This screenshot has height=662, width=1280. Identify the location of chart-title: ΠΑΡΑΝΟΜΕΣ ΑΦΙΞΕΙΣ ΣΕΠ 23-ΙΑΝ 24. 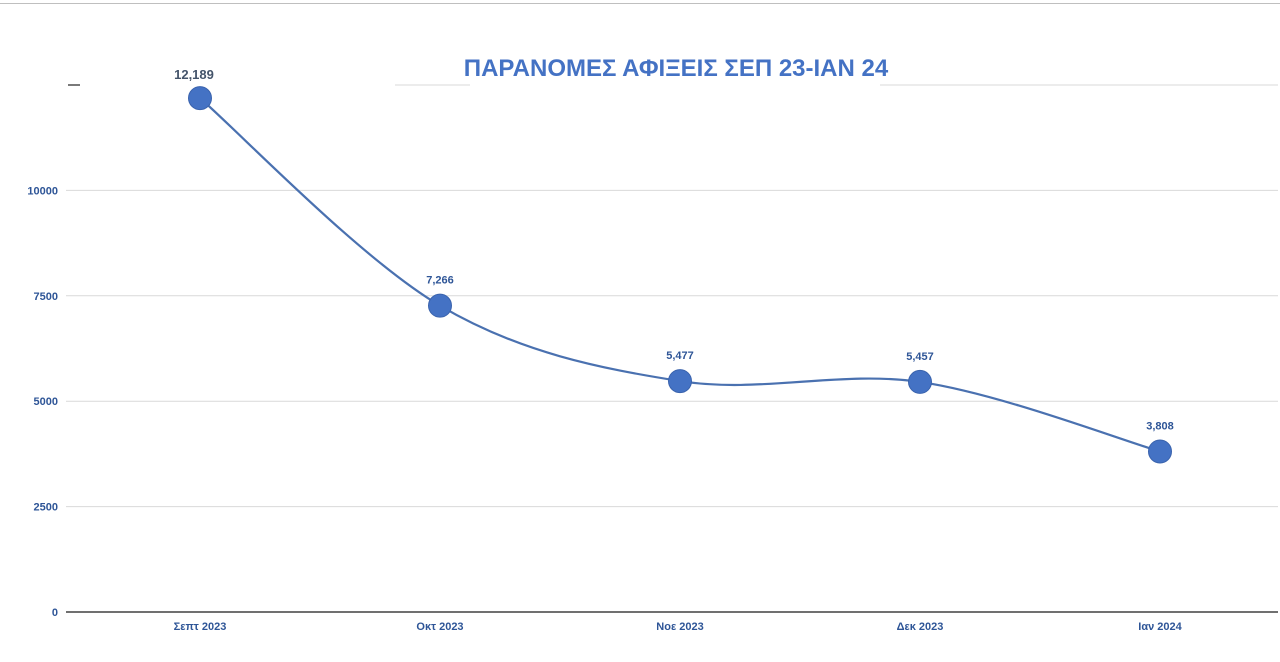
(676, 68).